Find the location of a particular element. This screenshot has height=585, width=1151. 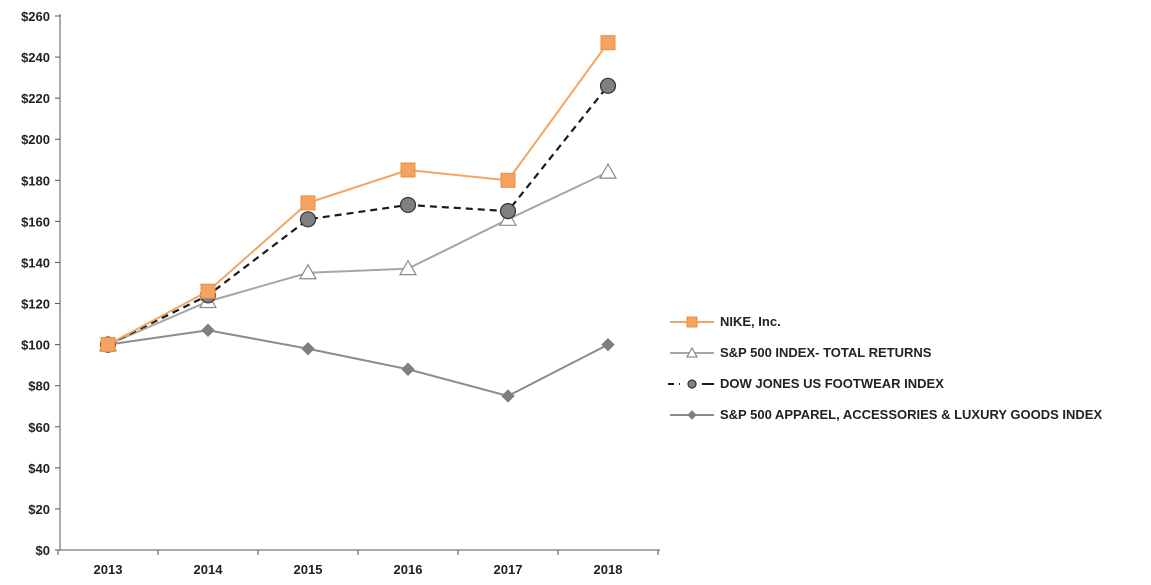

legend-symbol-apparel is located at coordinates (692, 414).